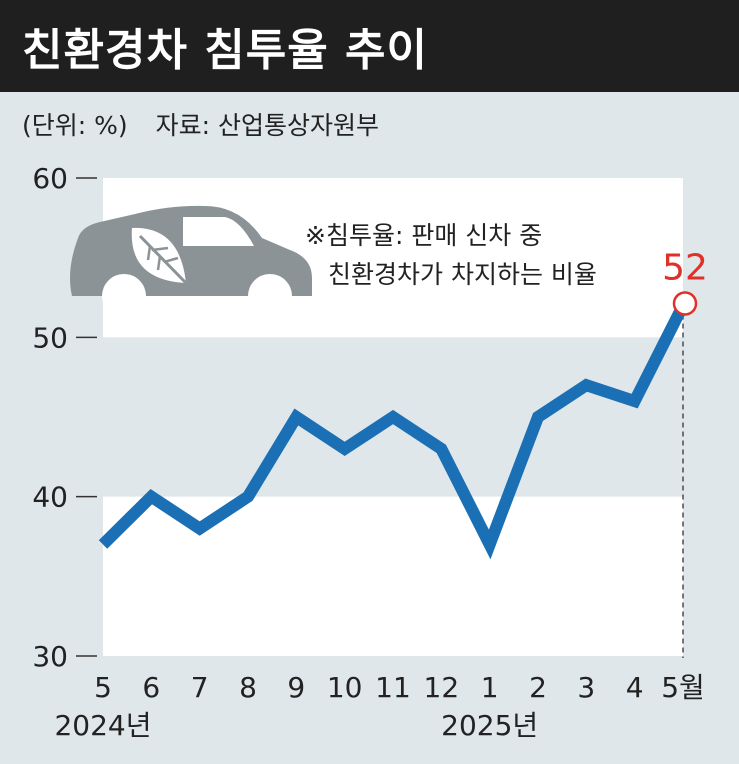 The width and height of the screenshot is (739, 764). Describe the element at coordinates (462, 274) in the screenshot. I see `note-line-2: 친환경차가 차지하는 비율` at that location.